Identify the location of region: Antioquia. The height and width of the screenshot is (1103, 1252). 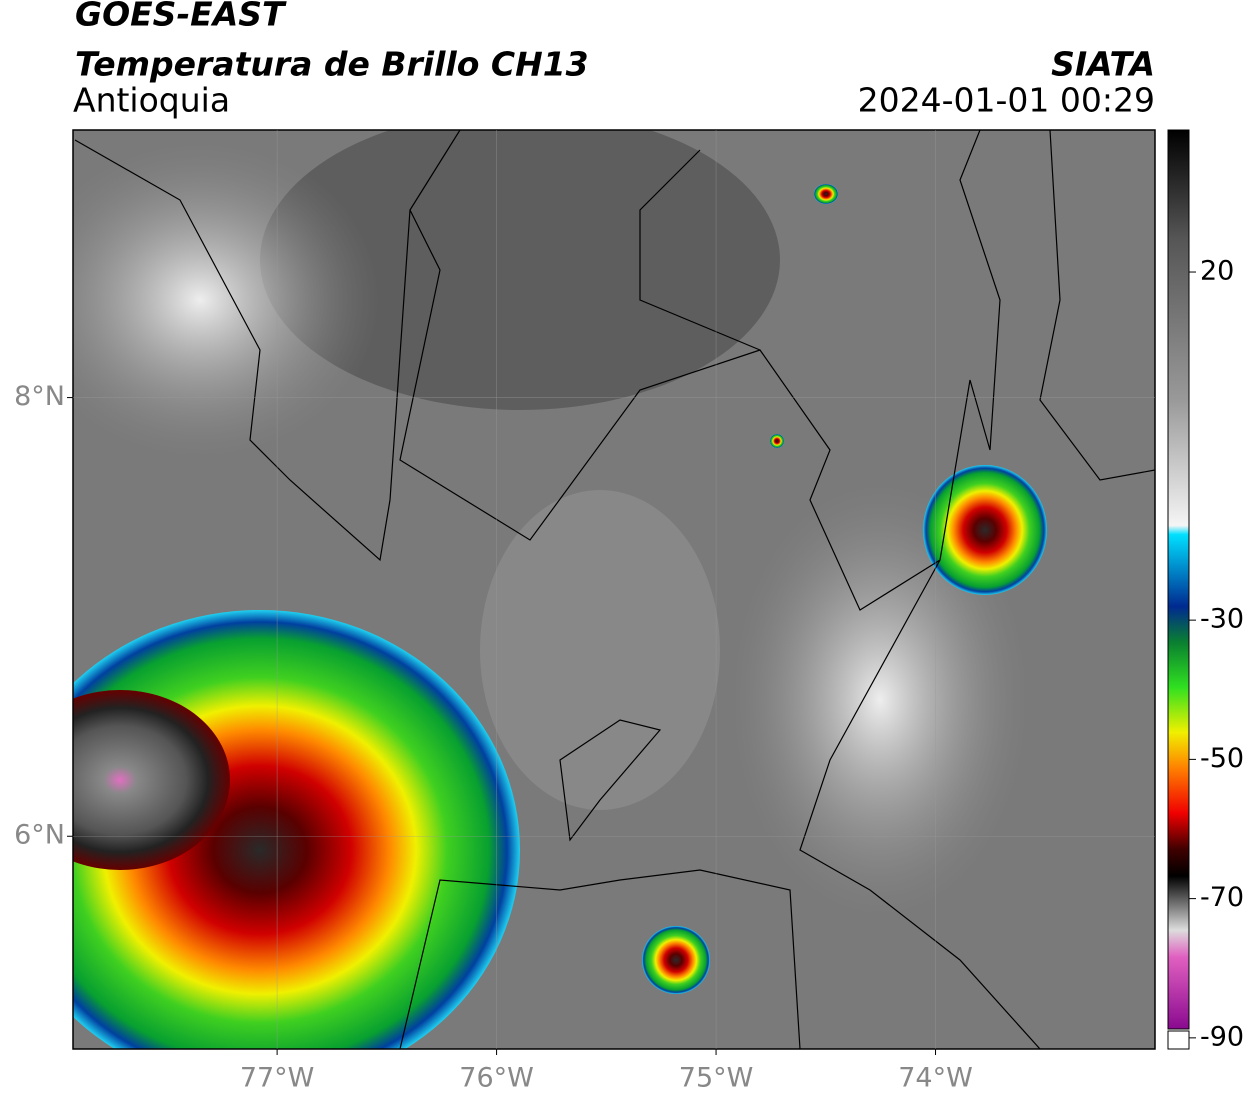
(151, 100).